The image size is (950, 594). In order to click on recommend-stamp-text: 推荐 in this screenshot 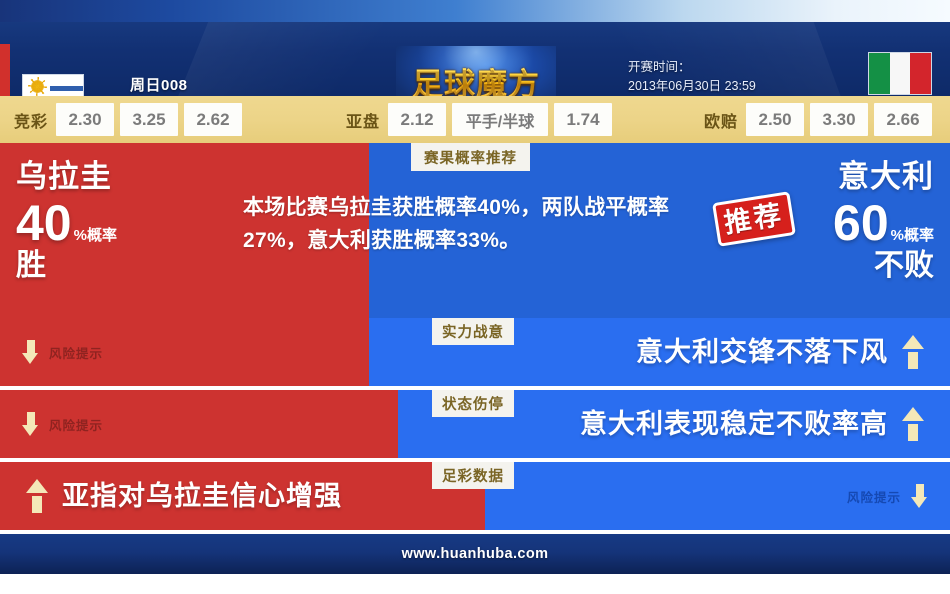, I will do `click(754, 219)`.